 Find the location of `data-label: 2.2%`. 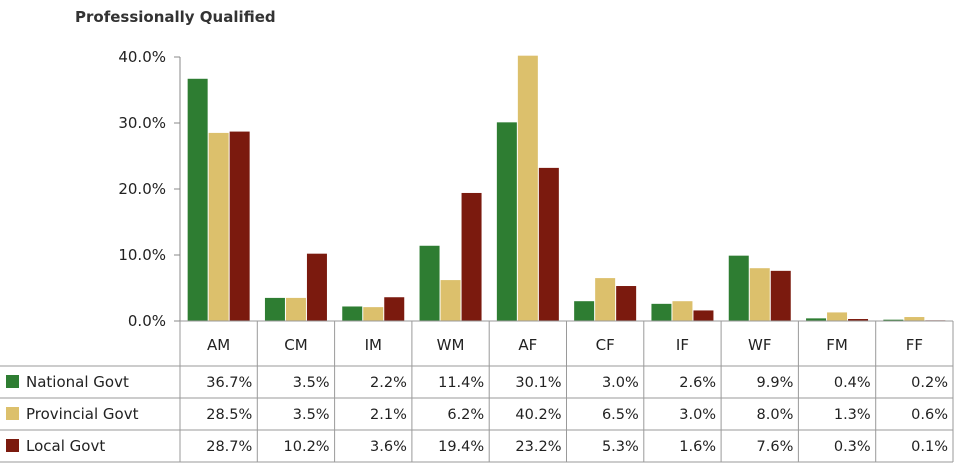

data-label: 2.2% is located at coordinates (388, 383).